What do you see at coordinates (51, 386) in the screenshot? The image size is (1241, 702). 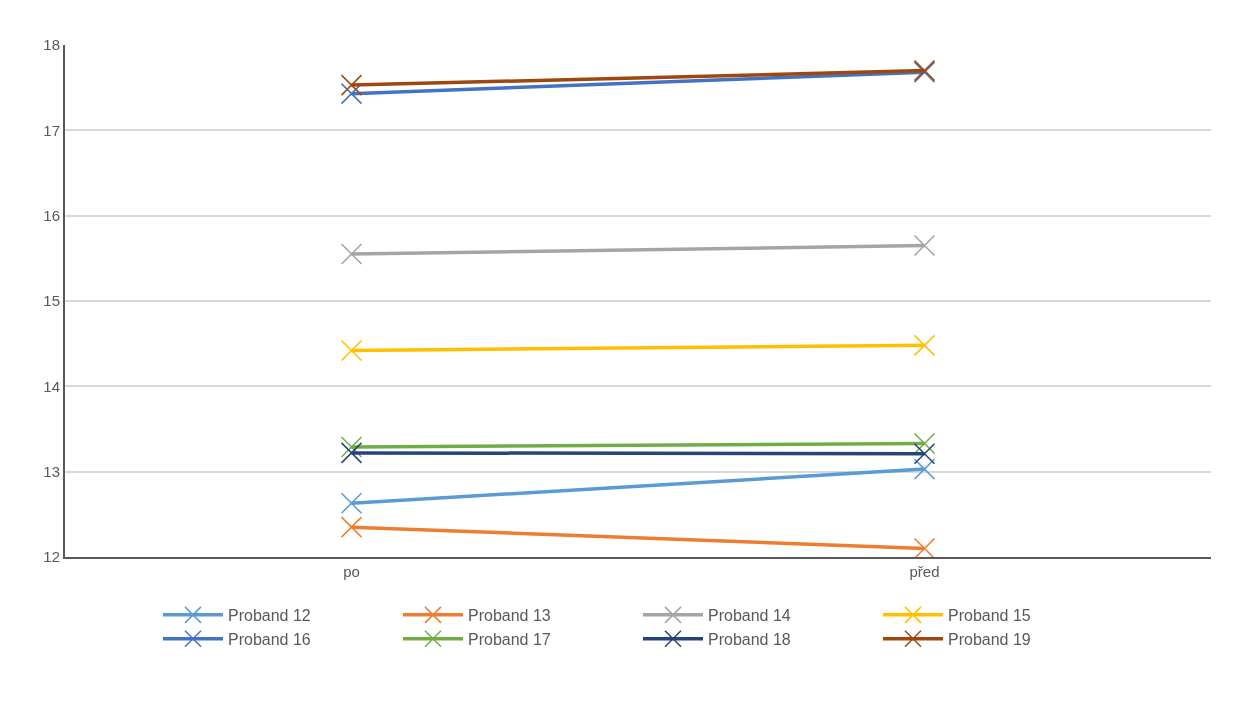 I see `y-tick-label: 14` at bounding box center [51, 386].